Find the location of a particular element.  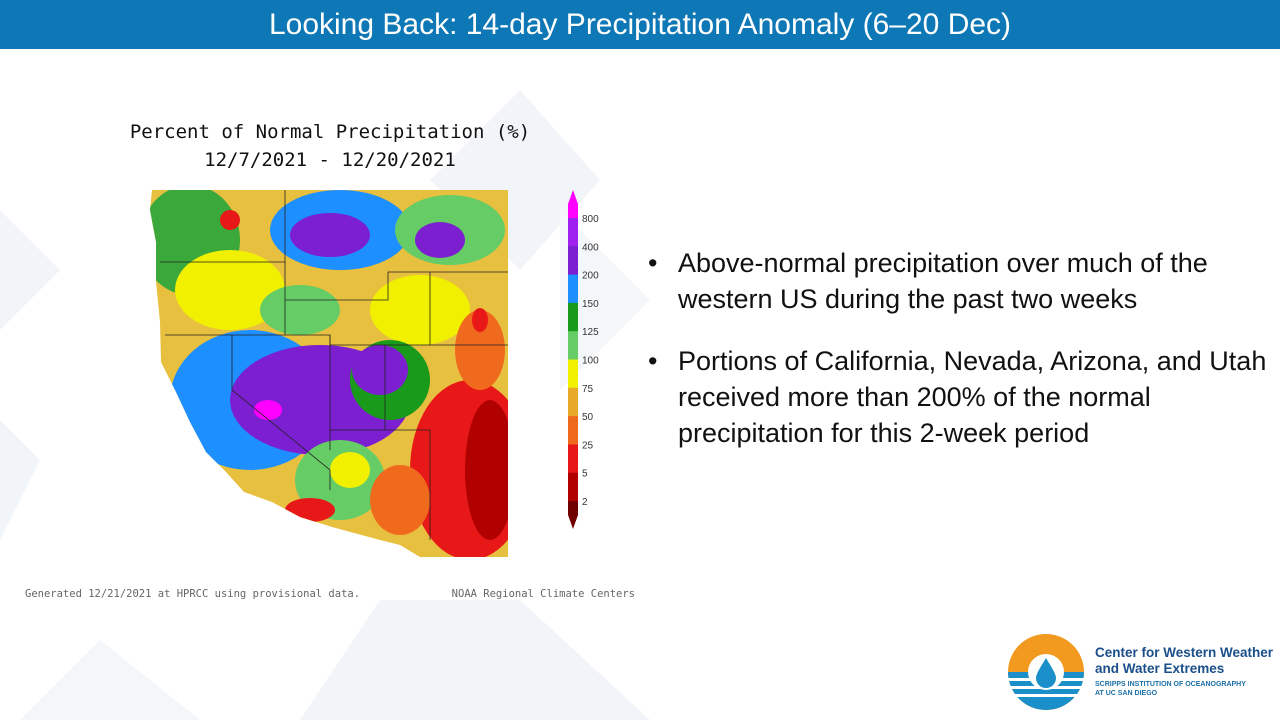

legend-label: 800 is located at coordinates (590, 219).